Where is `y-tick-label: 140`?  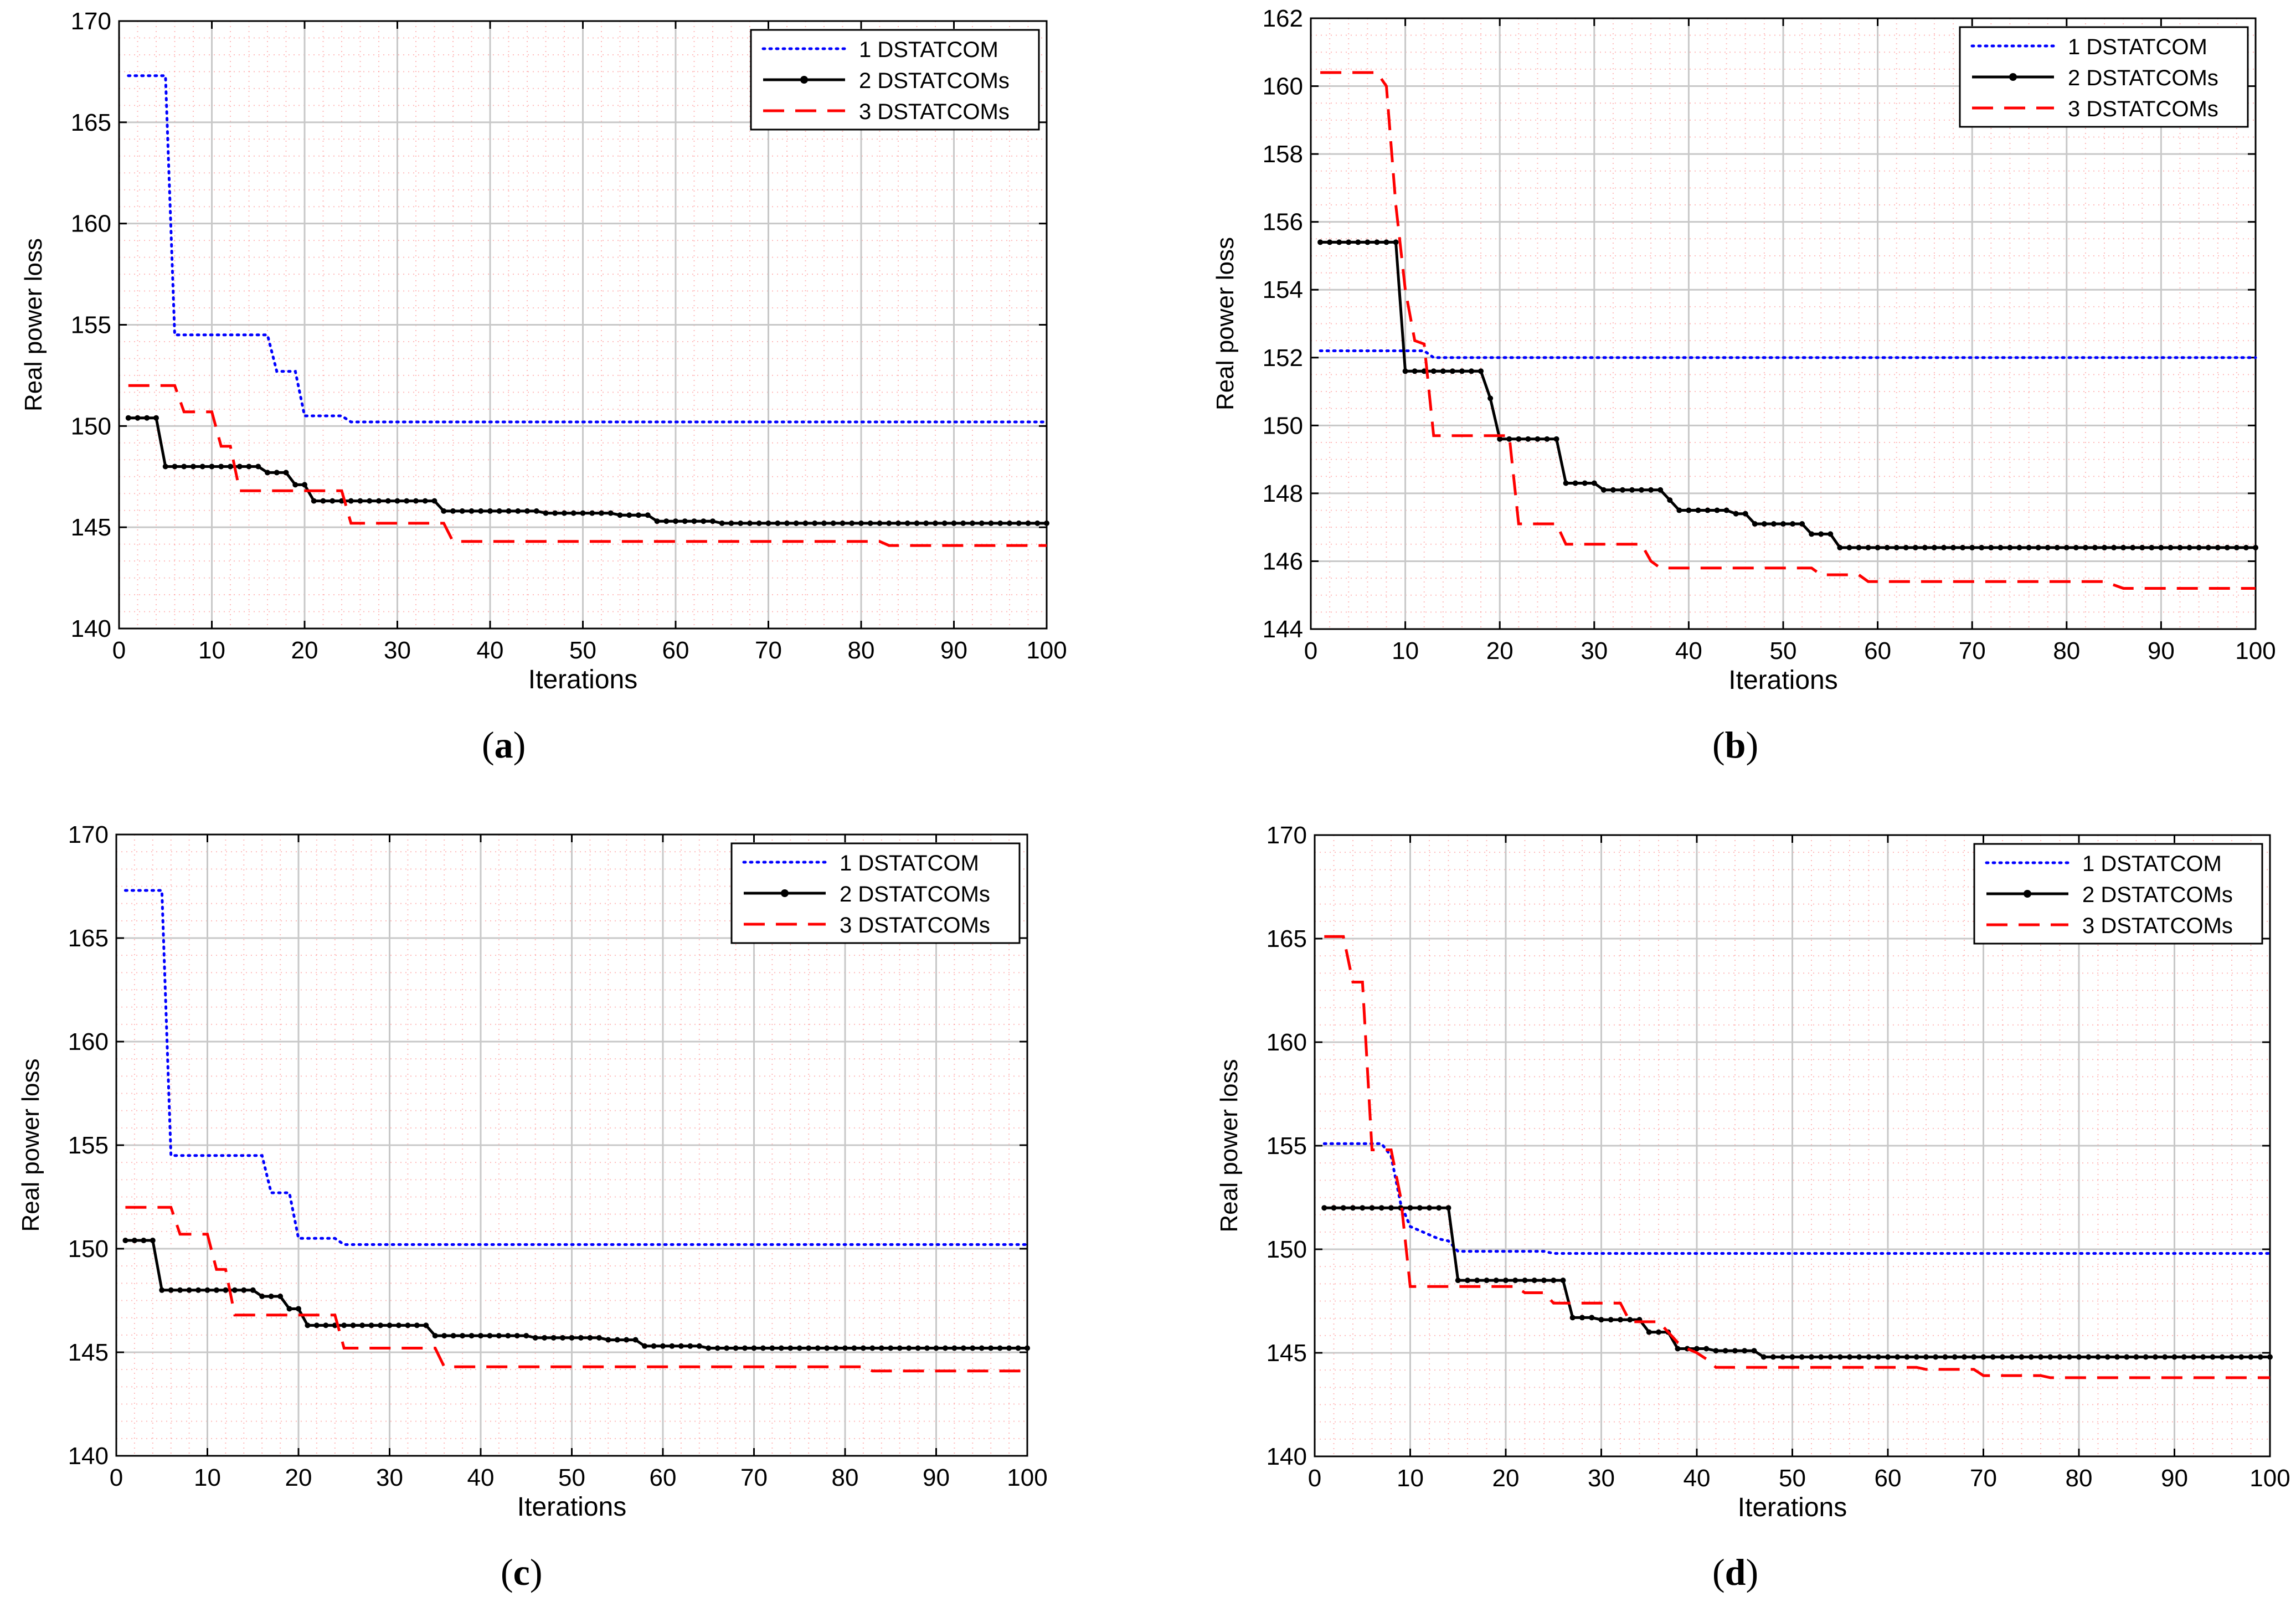
y-tick-label: 140 is located at coordinates (91, 628).